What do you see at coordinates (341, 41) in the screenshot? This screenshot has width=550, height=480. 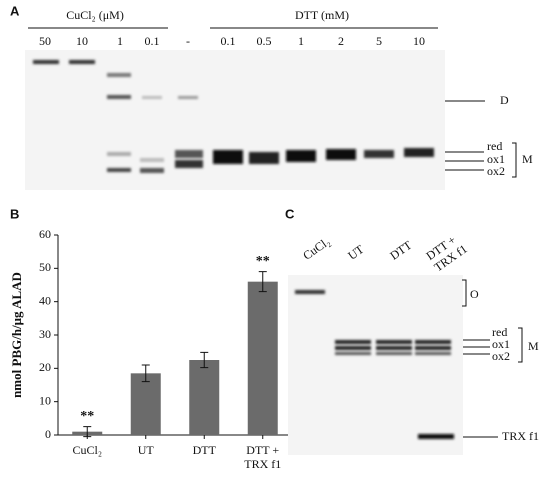 I see `lane-label: 2` at bounding box center [341, 41].